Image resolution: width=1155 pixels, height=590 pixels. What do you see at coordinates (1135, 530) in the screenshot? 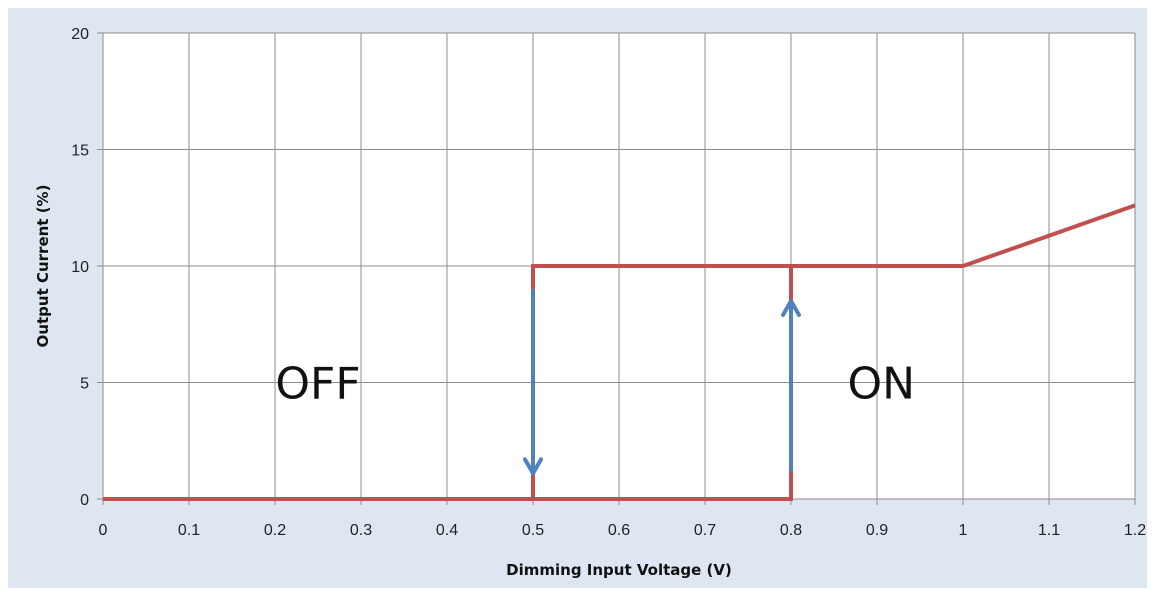
I see `x-tick-label: 1.2` at bounding box center [1135, 530].